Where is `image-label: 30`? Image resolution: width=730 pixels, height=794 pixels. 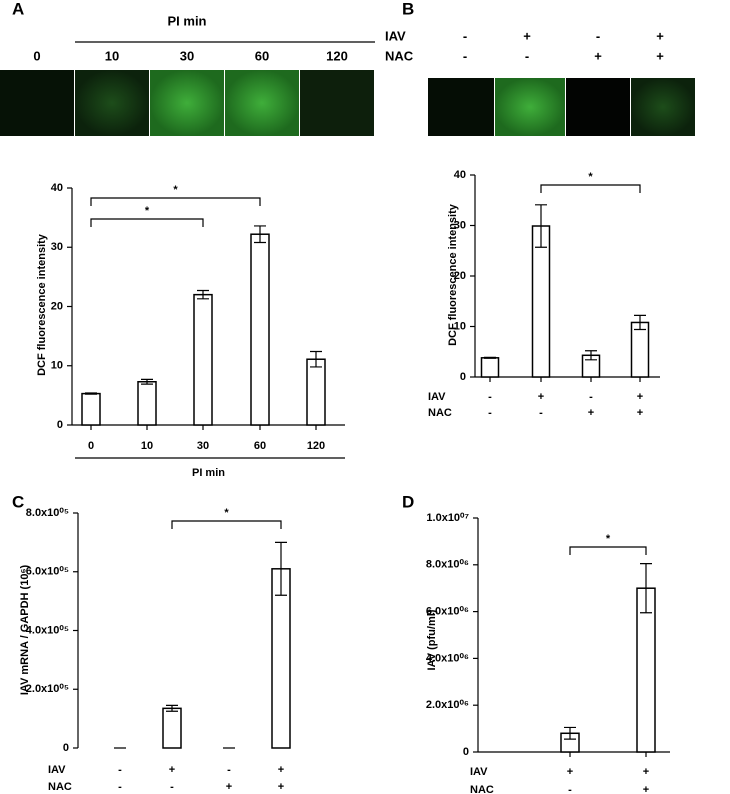 image-label: 30 is located at coordinates (187, 55).